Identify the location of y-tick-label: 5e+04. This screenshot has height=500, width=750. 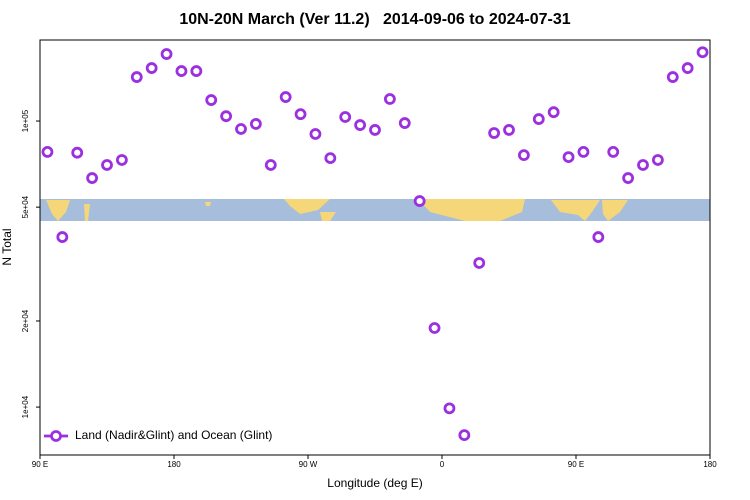
(25, 206).